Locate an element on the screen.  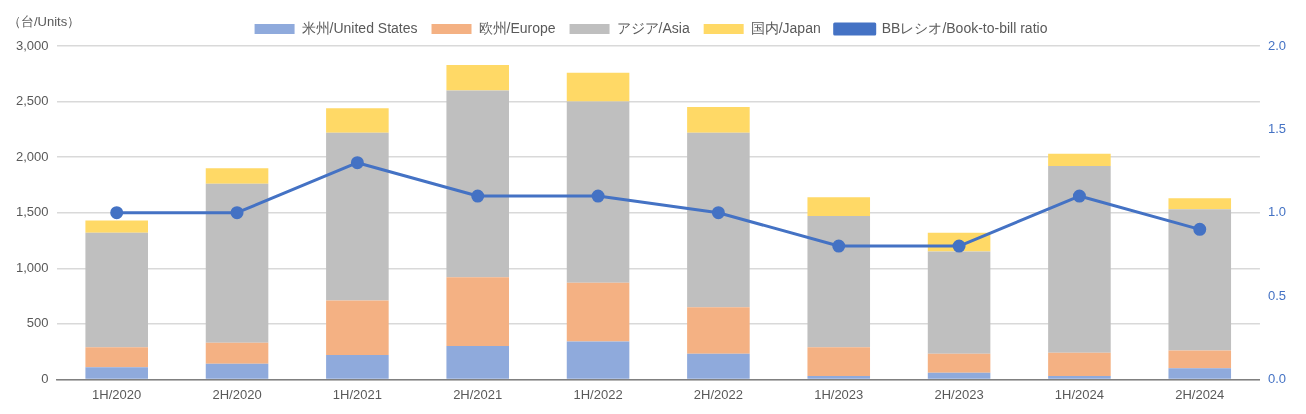
x-tick-label: 1H/2020 is located at coordinates (117, 394).